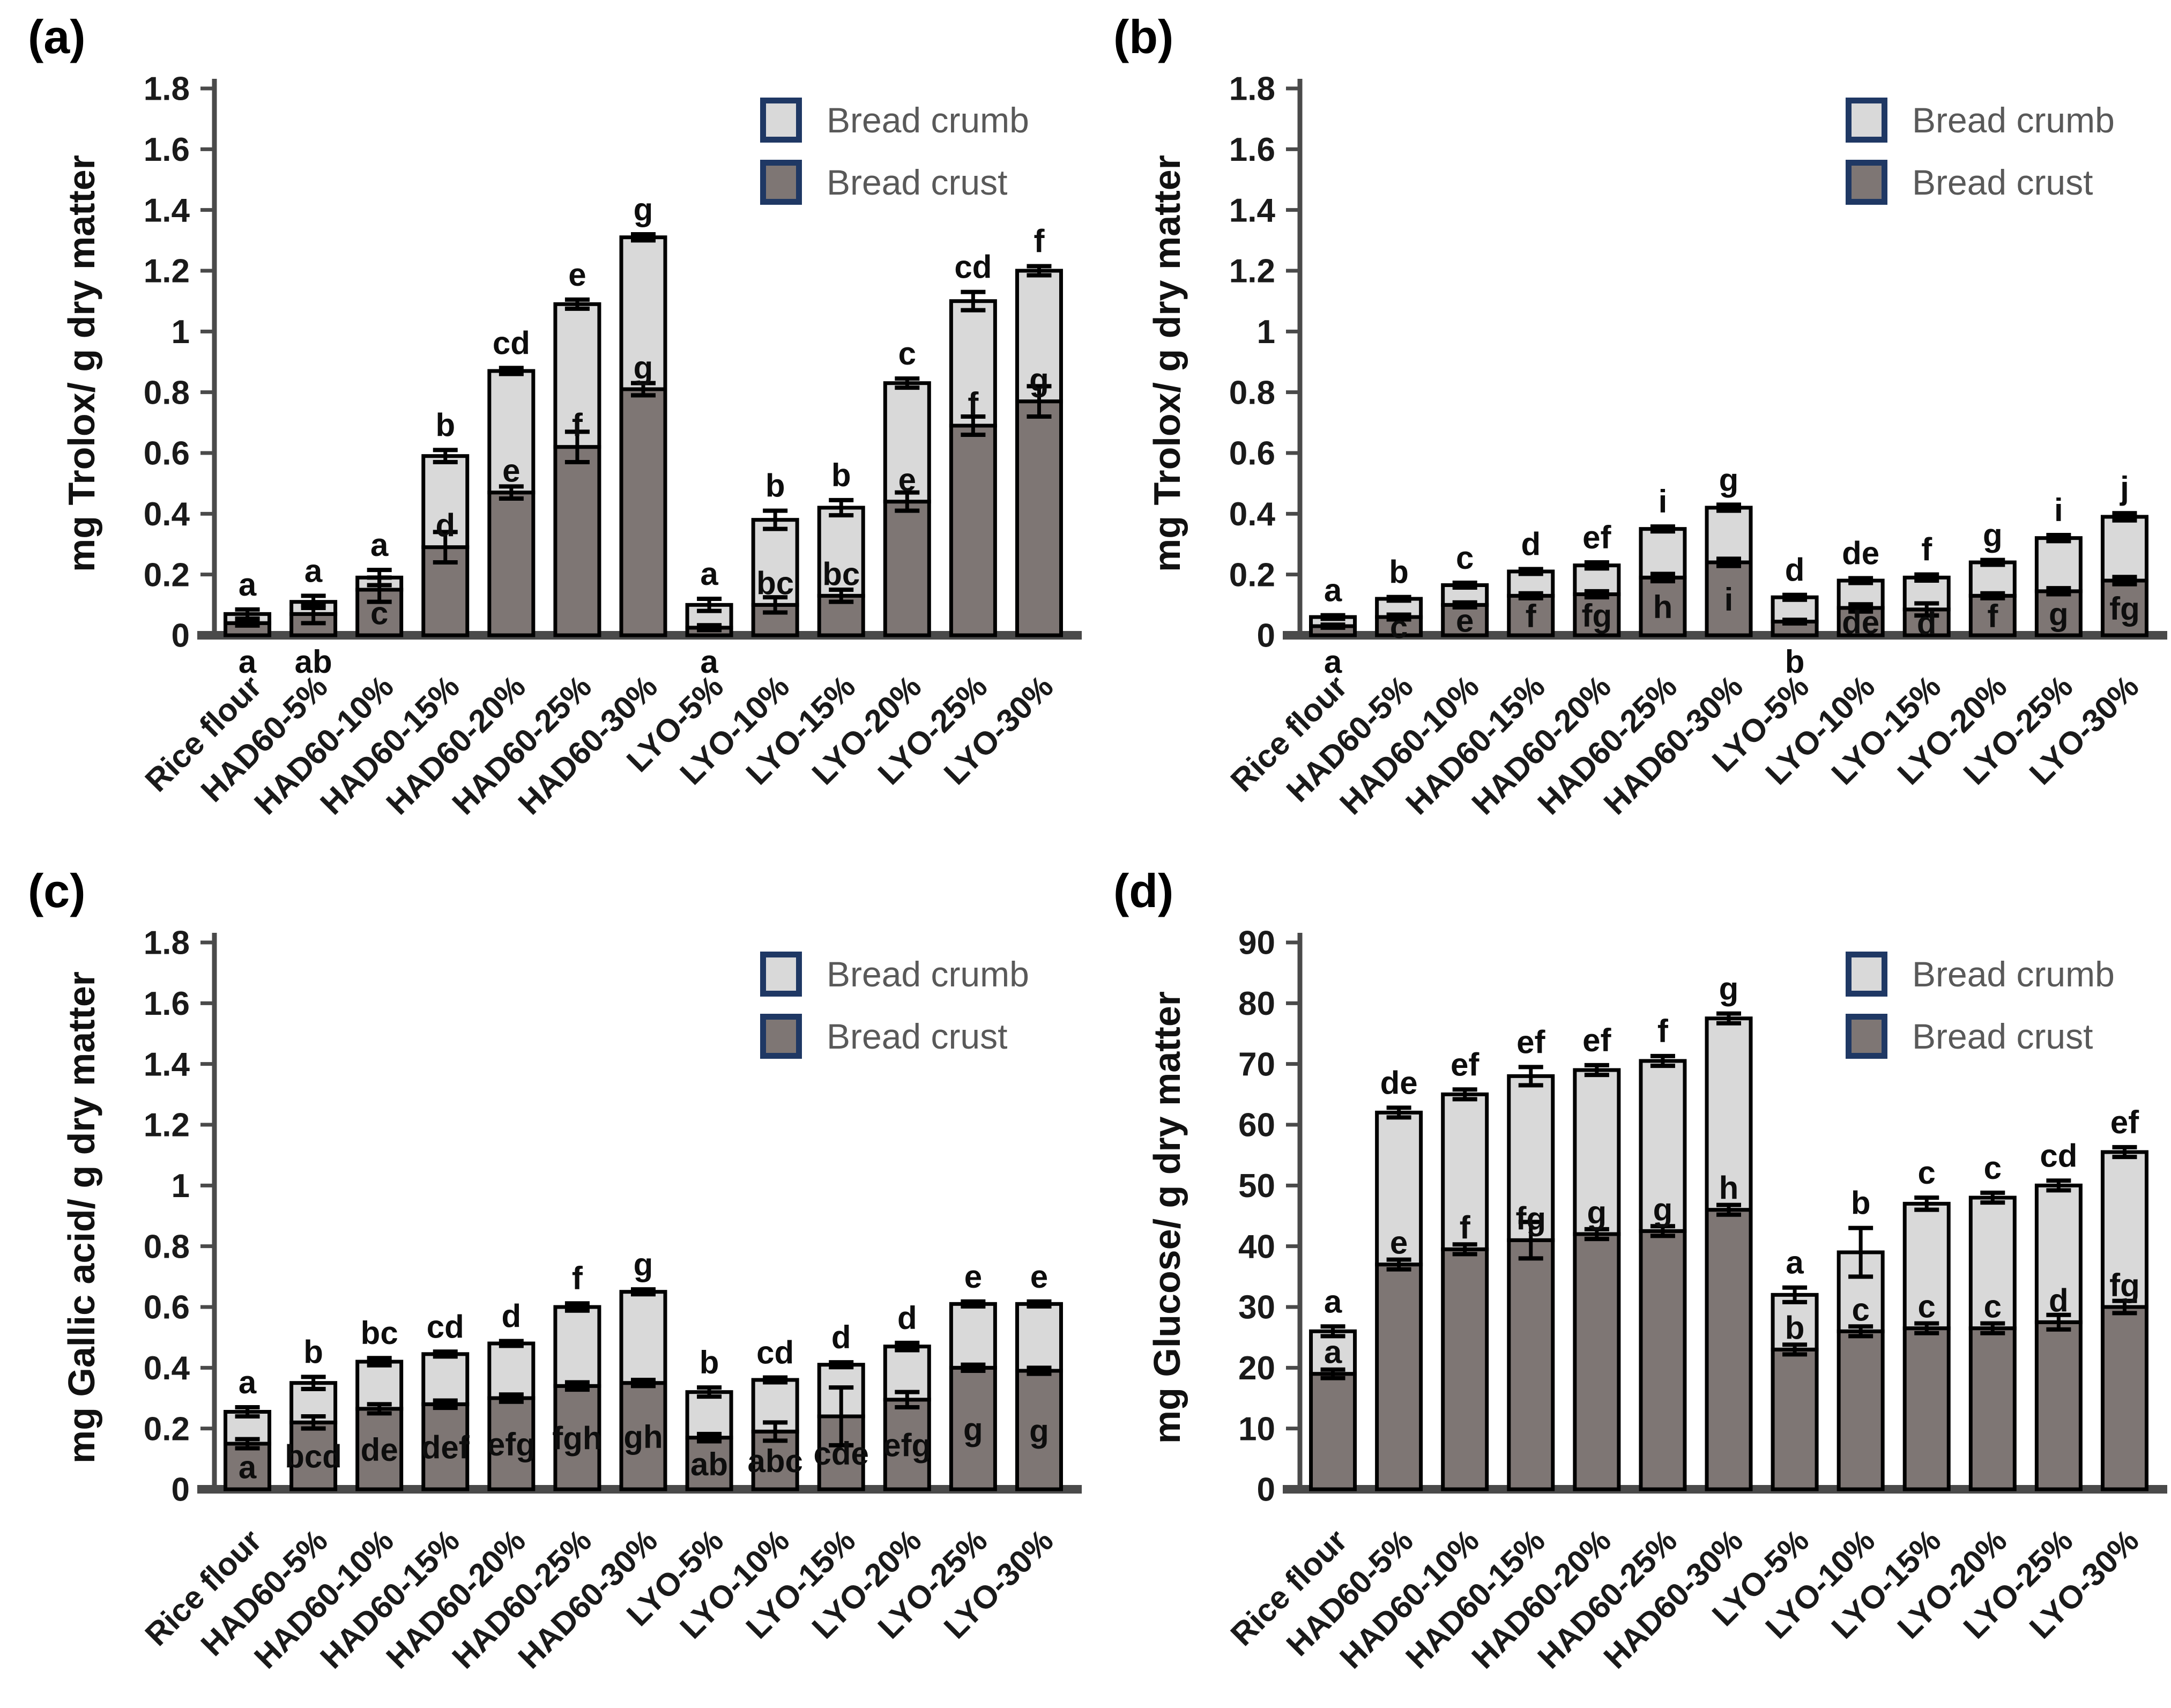 The width and height of the screenshot is (2171, 1708). What do you see at coordinates (1860, 623) in the screenshot?
I see `crust-letter: de` at bounding box center [1860, 623].